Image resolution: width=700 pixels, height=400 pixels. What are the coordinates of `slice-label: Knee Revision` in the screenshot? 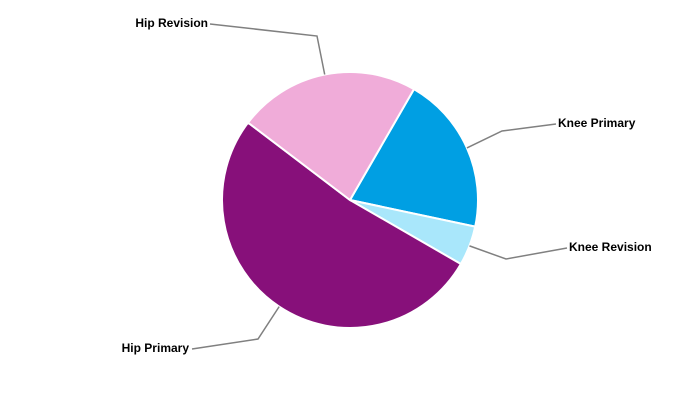 It's located at (610, 247).